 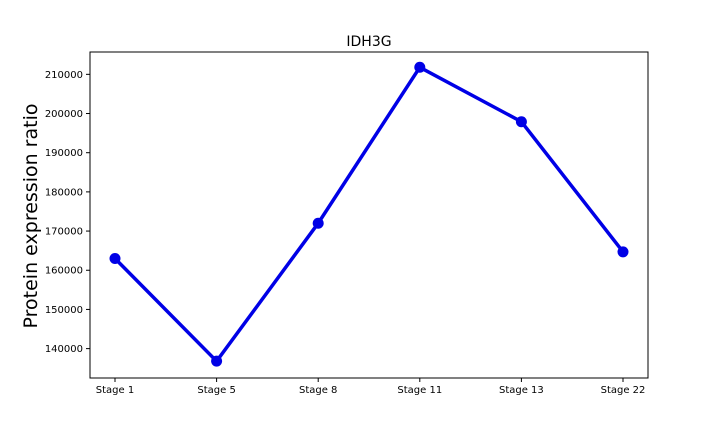 What do you see at coordinates (31, 216) in the screenshot?
I see `y-axis-label: Protein expression ratio` at bounding box center [31, 216].